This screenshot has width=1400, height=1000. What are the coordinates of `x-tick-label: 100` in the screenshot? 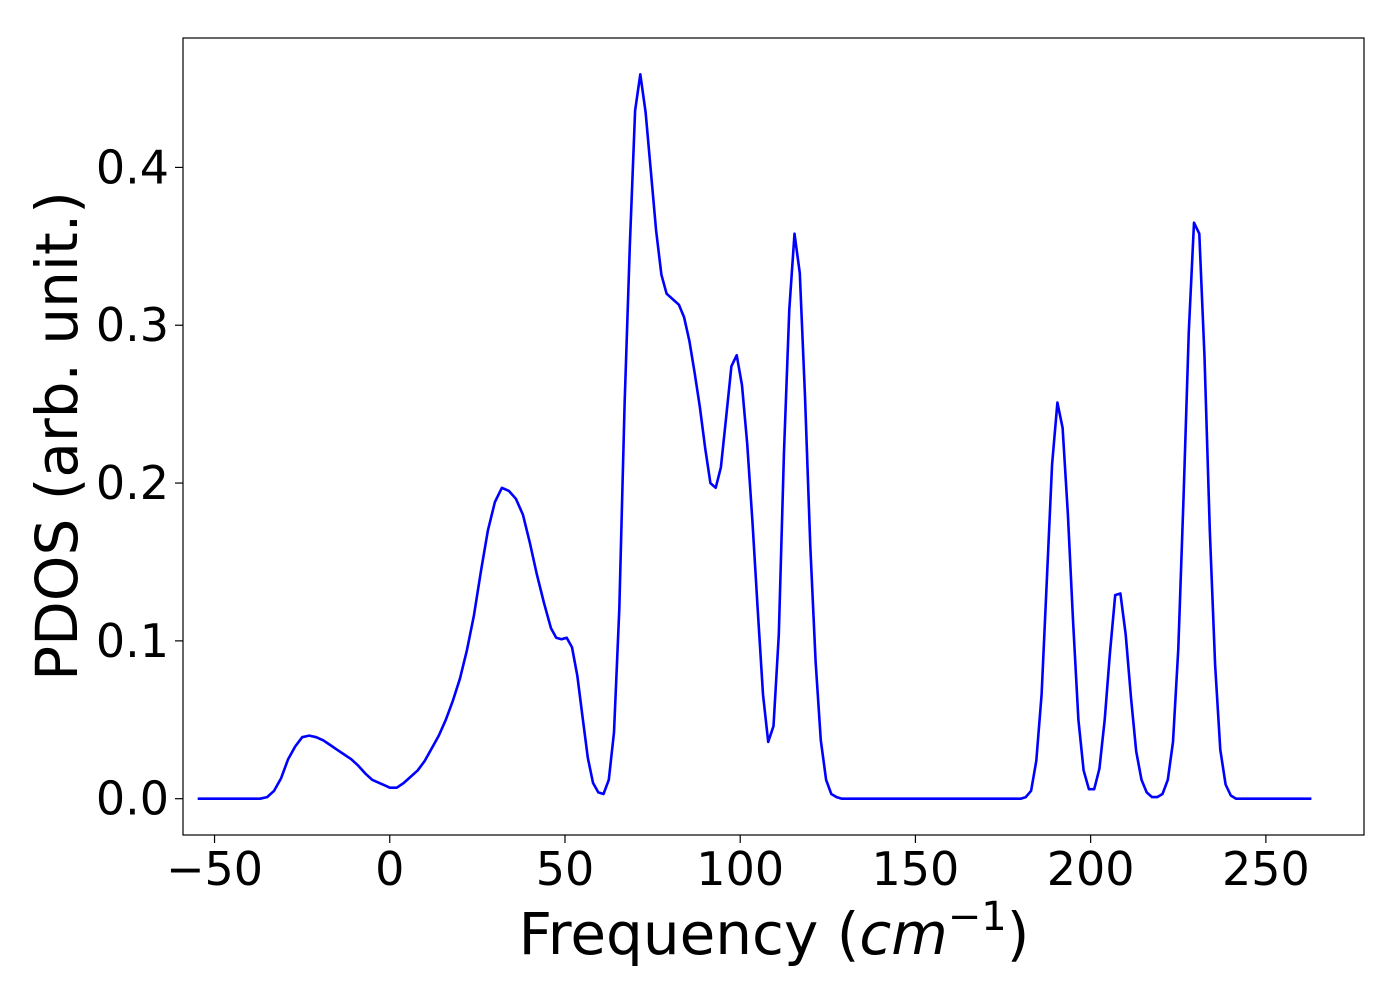 It's located at (740, 869).